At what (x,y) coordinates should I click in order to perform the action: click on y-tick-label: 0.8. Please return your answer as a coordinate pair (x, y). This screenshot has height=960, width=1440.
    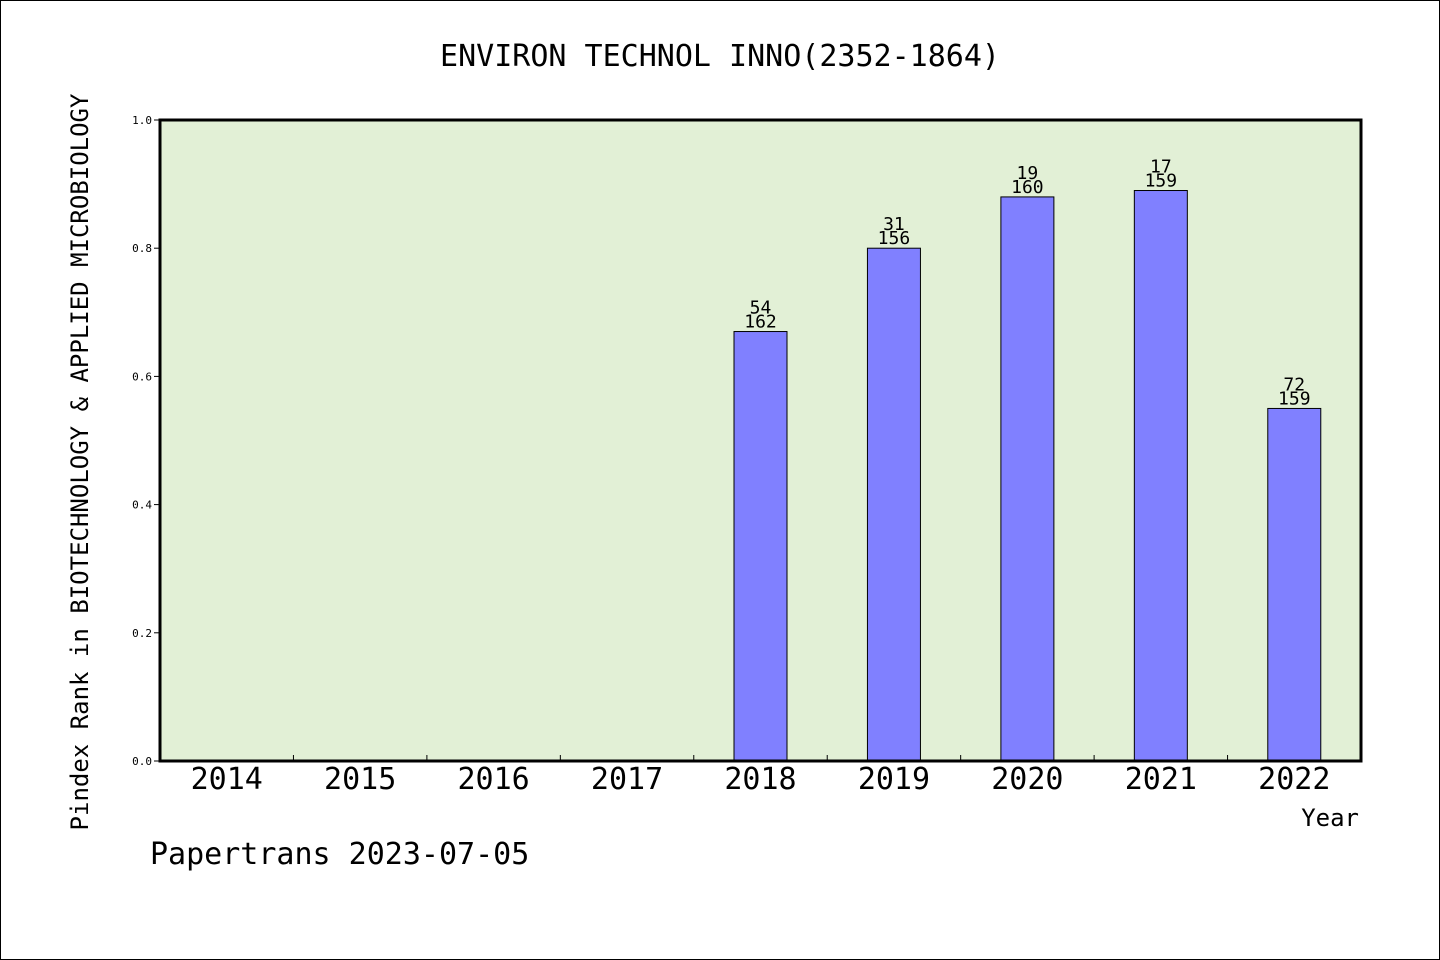
    Looking at the image, I should click on (142, 248).